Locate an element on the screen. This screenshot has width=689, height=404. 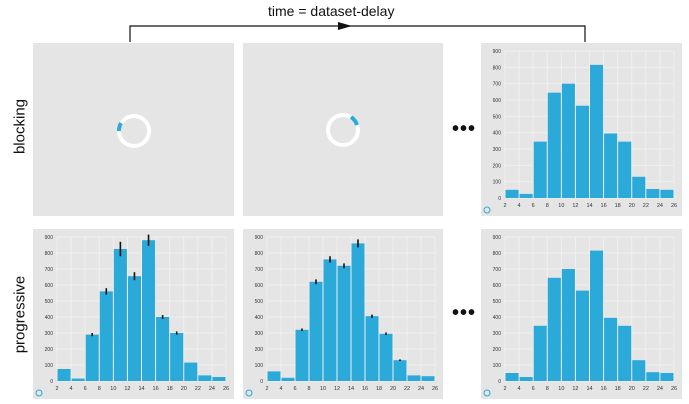
loading-spinner is located at coordinates (343, 130).